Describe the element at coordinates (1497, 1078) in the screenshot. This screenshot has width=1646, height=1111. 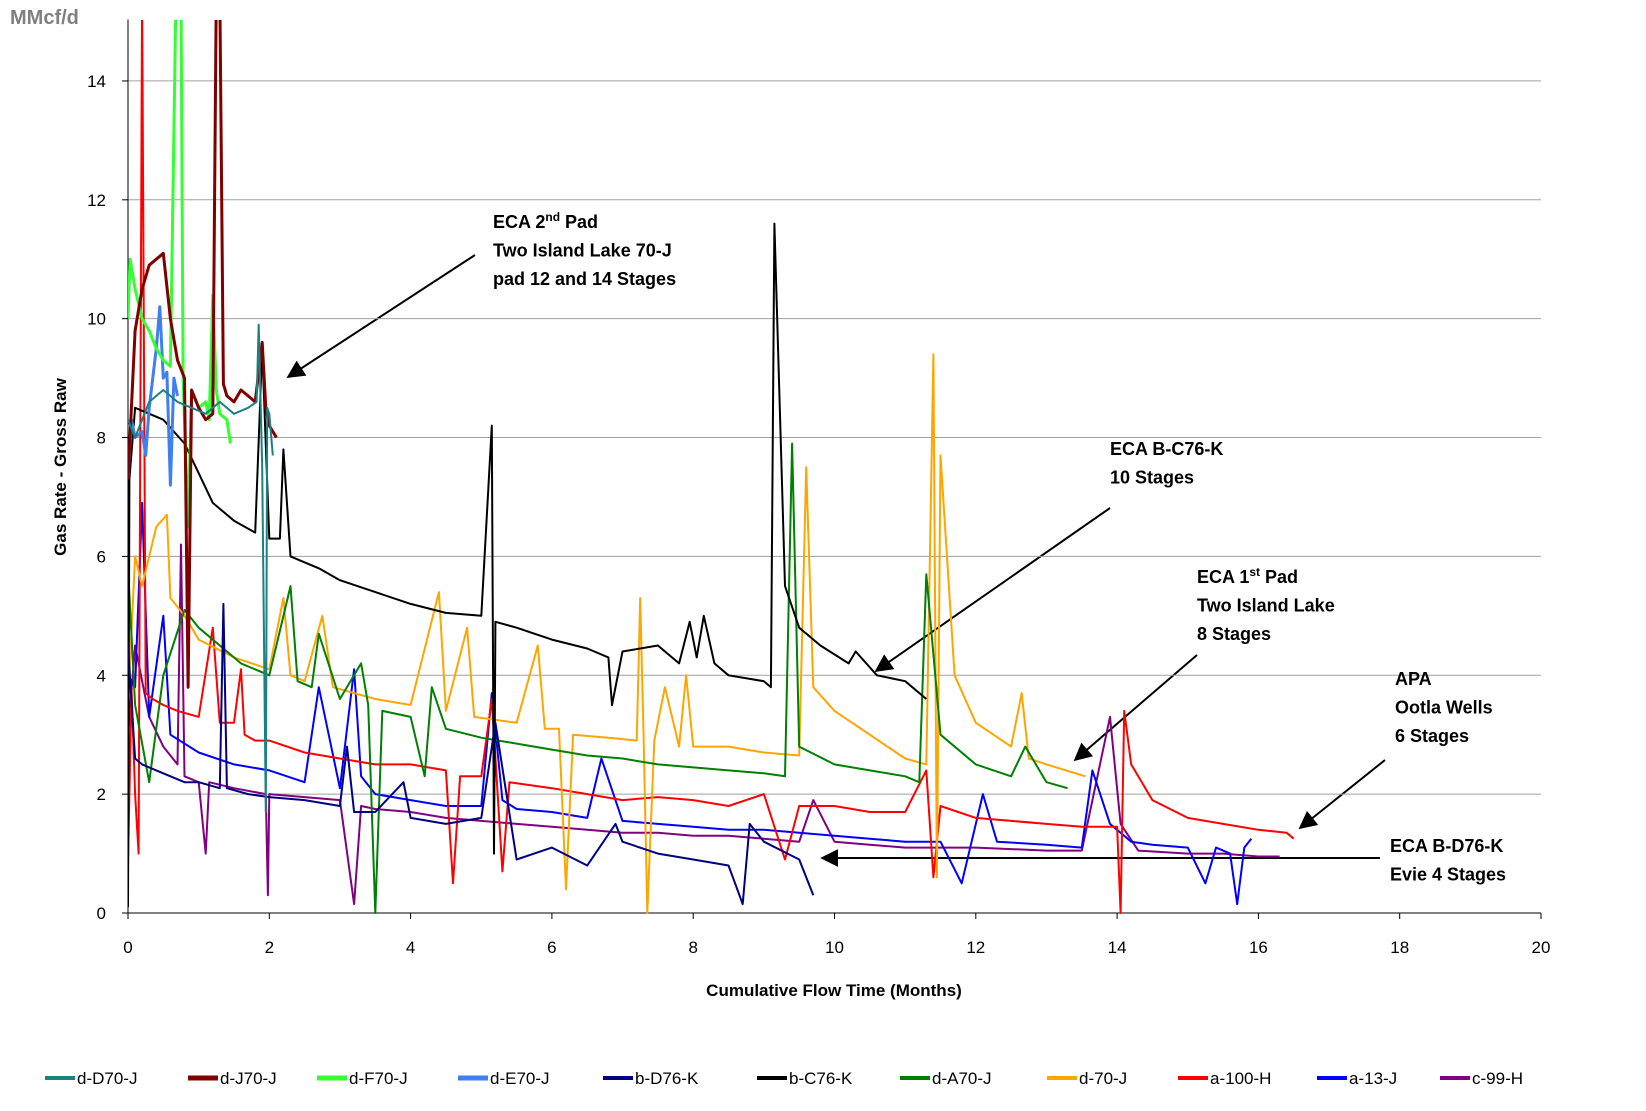
I see `legend-label: c-99-H` at that location.